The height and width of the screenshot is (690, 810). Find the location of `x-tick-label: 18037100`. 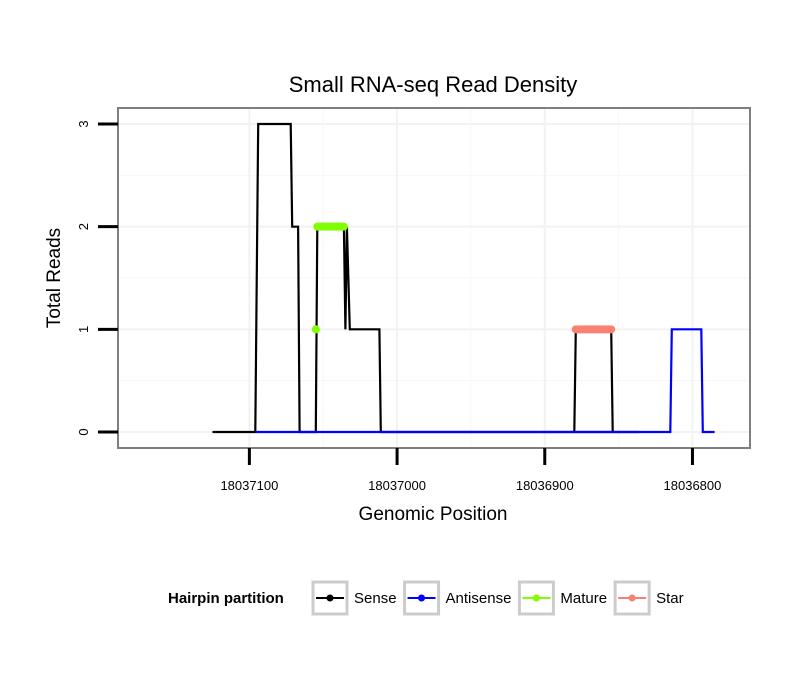

x-tick-label: 18037100 is located at coordinates (249, 485).